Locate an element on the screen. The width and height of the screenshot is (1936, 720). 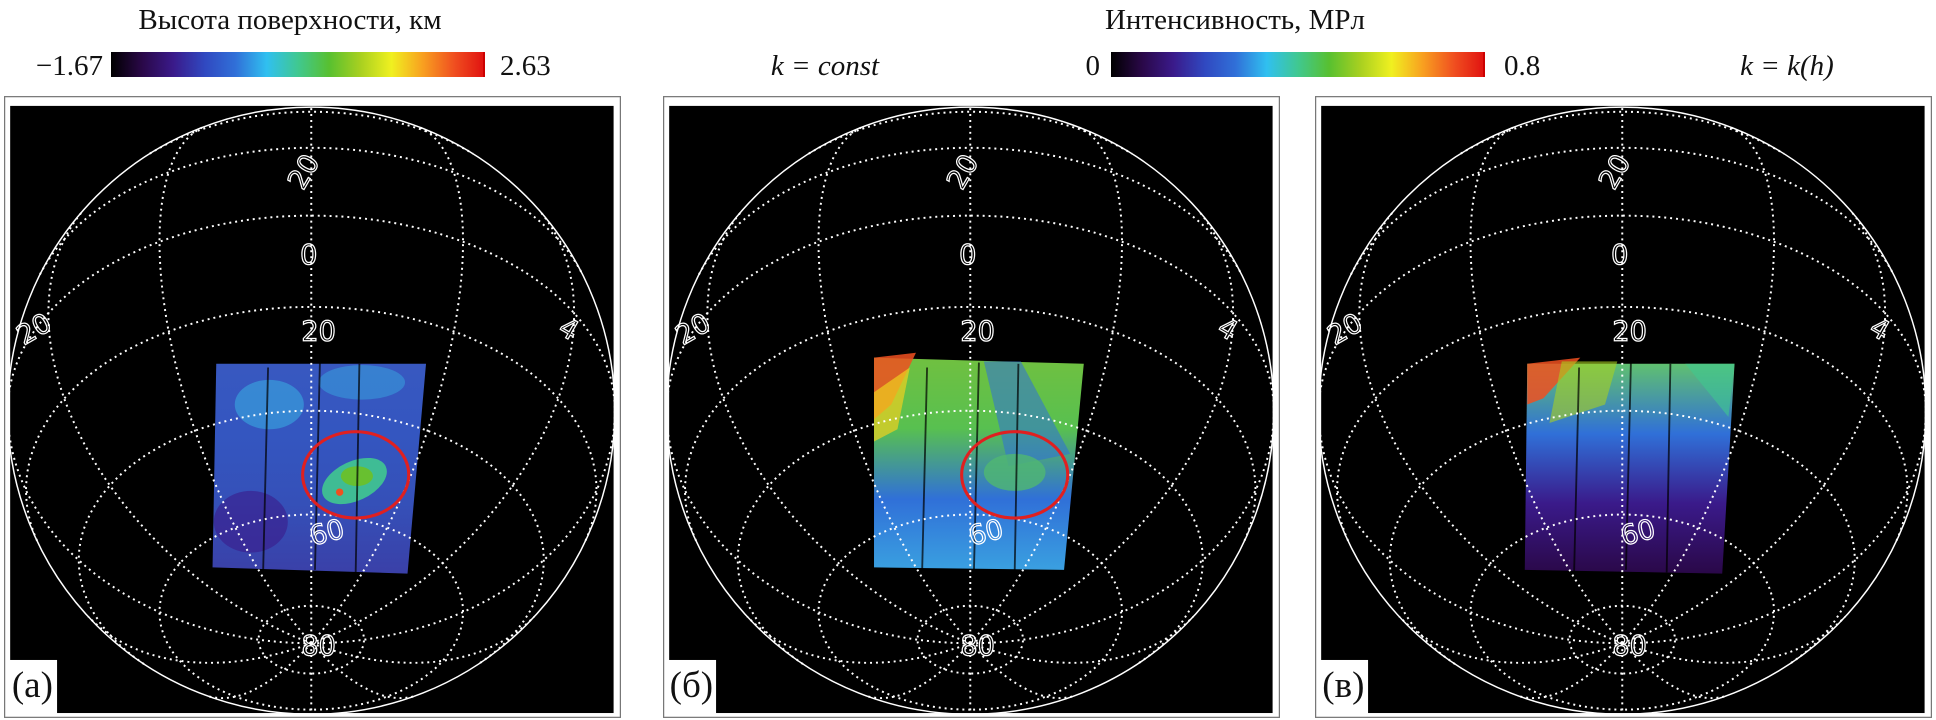
panel-caption: k = k(h) is located at coordinates (1787, 66).